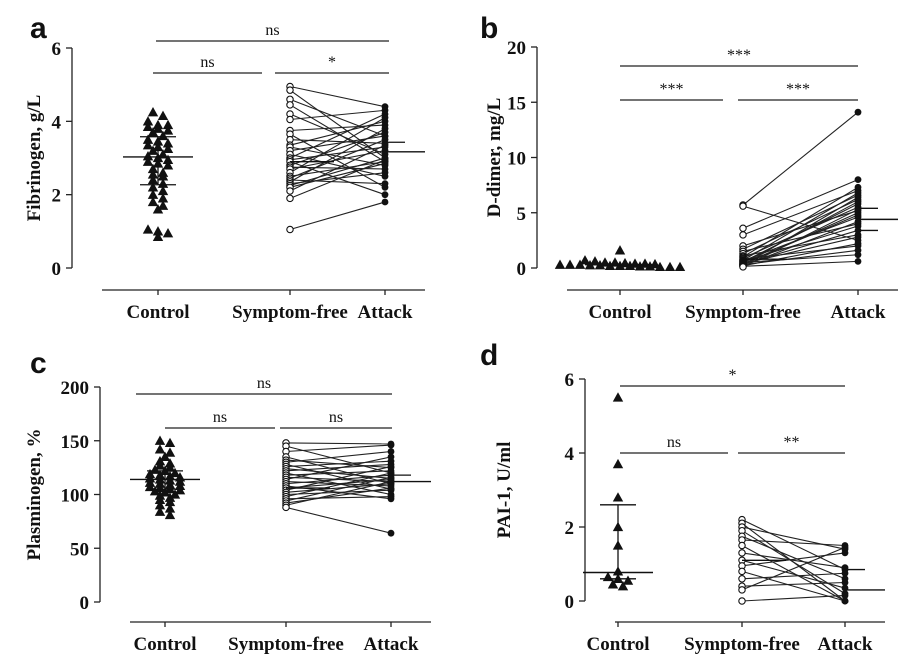  I want to click on y-axis-label: Fibrinogen, g/L, so click(34, 158).